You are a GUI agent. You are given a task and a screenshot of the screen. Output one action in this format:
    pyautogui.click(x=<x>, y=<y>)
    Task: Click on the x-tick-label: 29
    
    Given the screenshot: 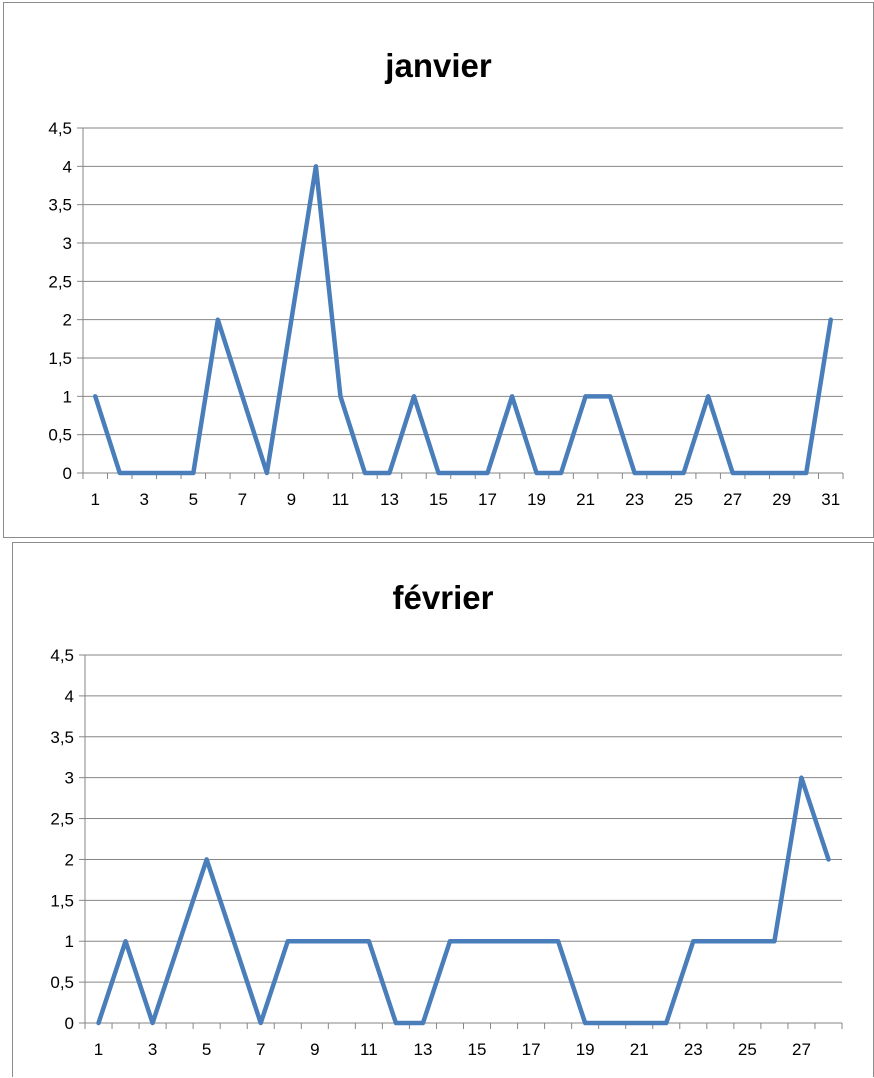 What is the action you would take?
    pyautogui.click(x=781, y=499)
    